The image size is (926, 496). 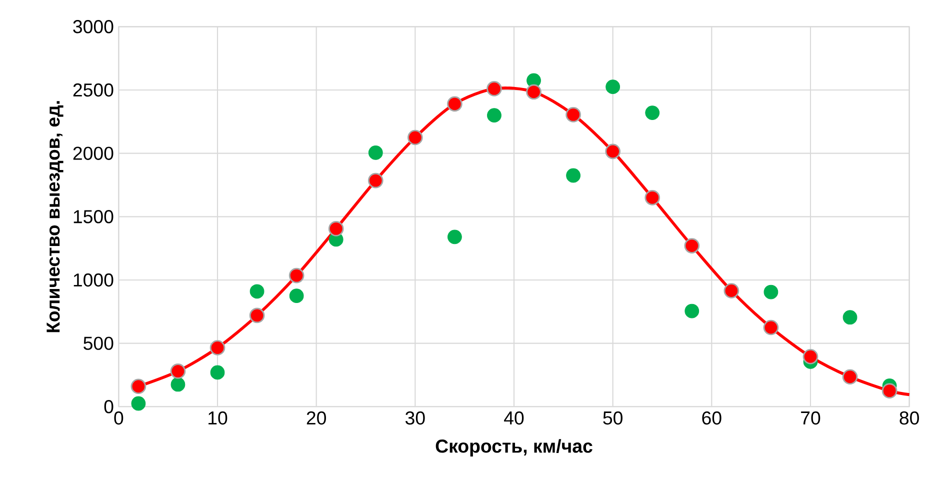 What do you see at coordinates (612, 418) in the screenshot?
I see `x-tick-label: 50` at bounding box center [612, 418].